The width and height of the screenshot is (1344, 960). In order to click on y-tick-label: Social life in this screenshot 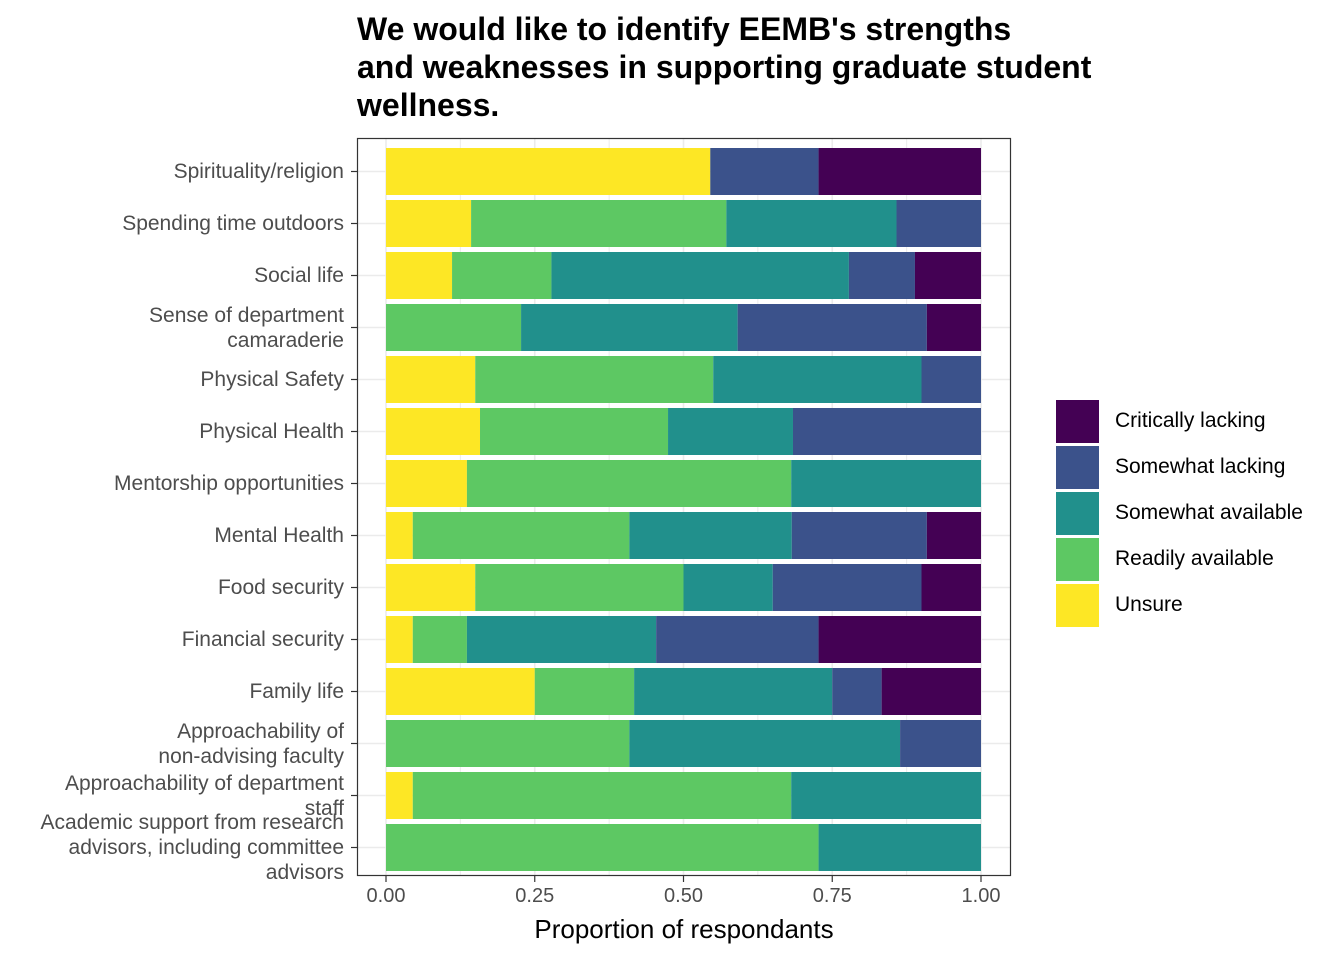, I will do `click(299, 275)`.